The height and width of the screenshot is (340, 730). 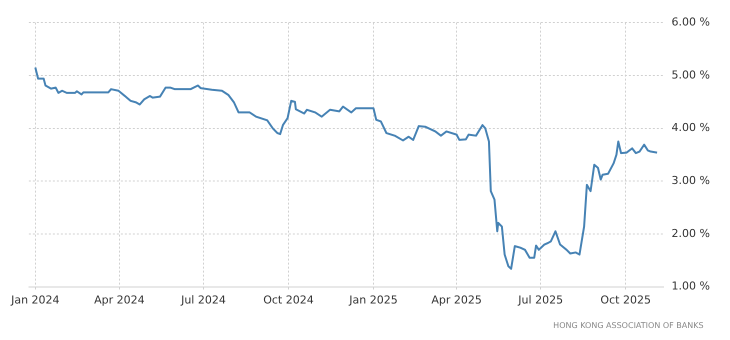 What do you see at coordinates (625, 299) in the screenshot?
I see `x-tick-label: Oct 2025` at bounding box center [625, 299].